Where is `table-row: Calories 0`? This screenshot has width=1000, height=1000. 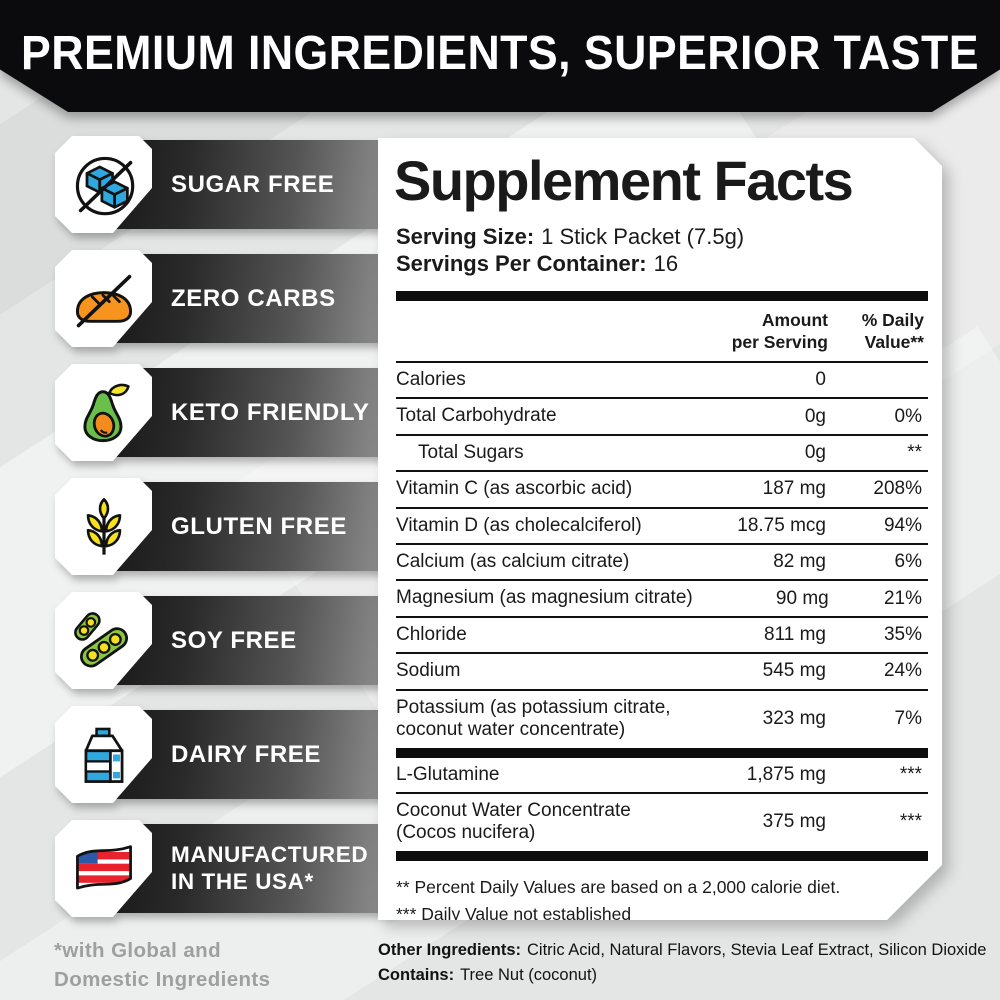 table-row: Calories 0 is located at coordinates (662, 381).